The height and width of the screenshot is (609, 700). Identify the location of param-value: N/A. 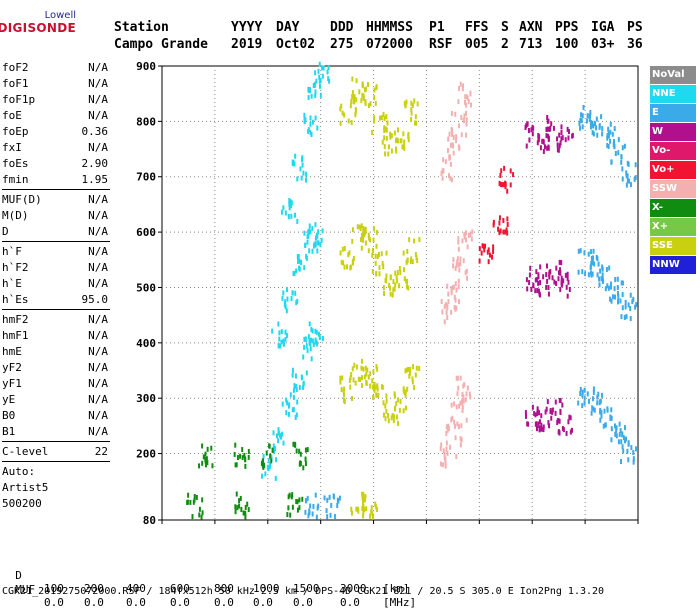
(98, 431).